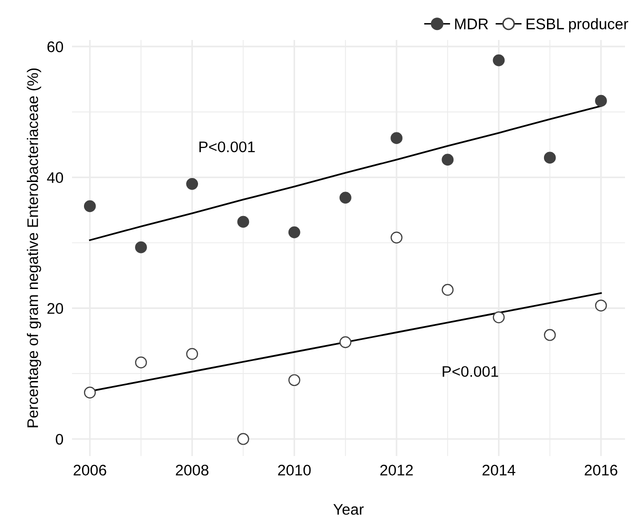 Image resolution: width=635 pixels, height=519 pixels. What do you see at coordinates (499, 470) in the screenshot?
I see `x-tick-label: 2014` at bounding box center [499, 470].